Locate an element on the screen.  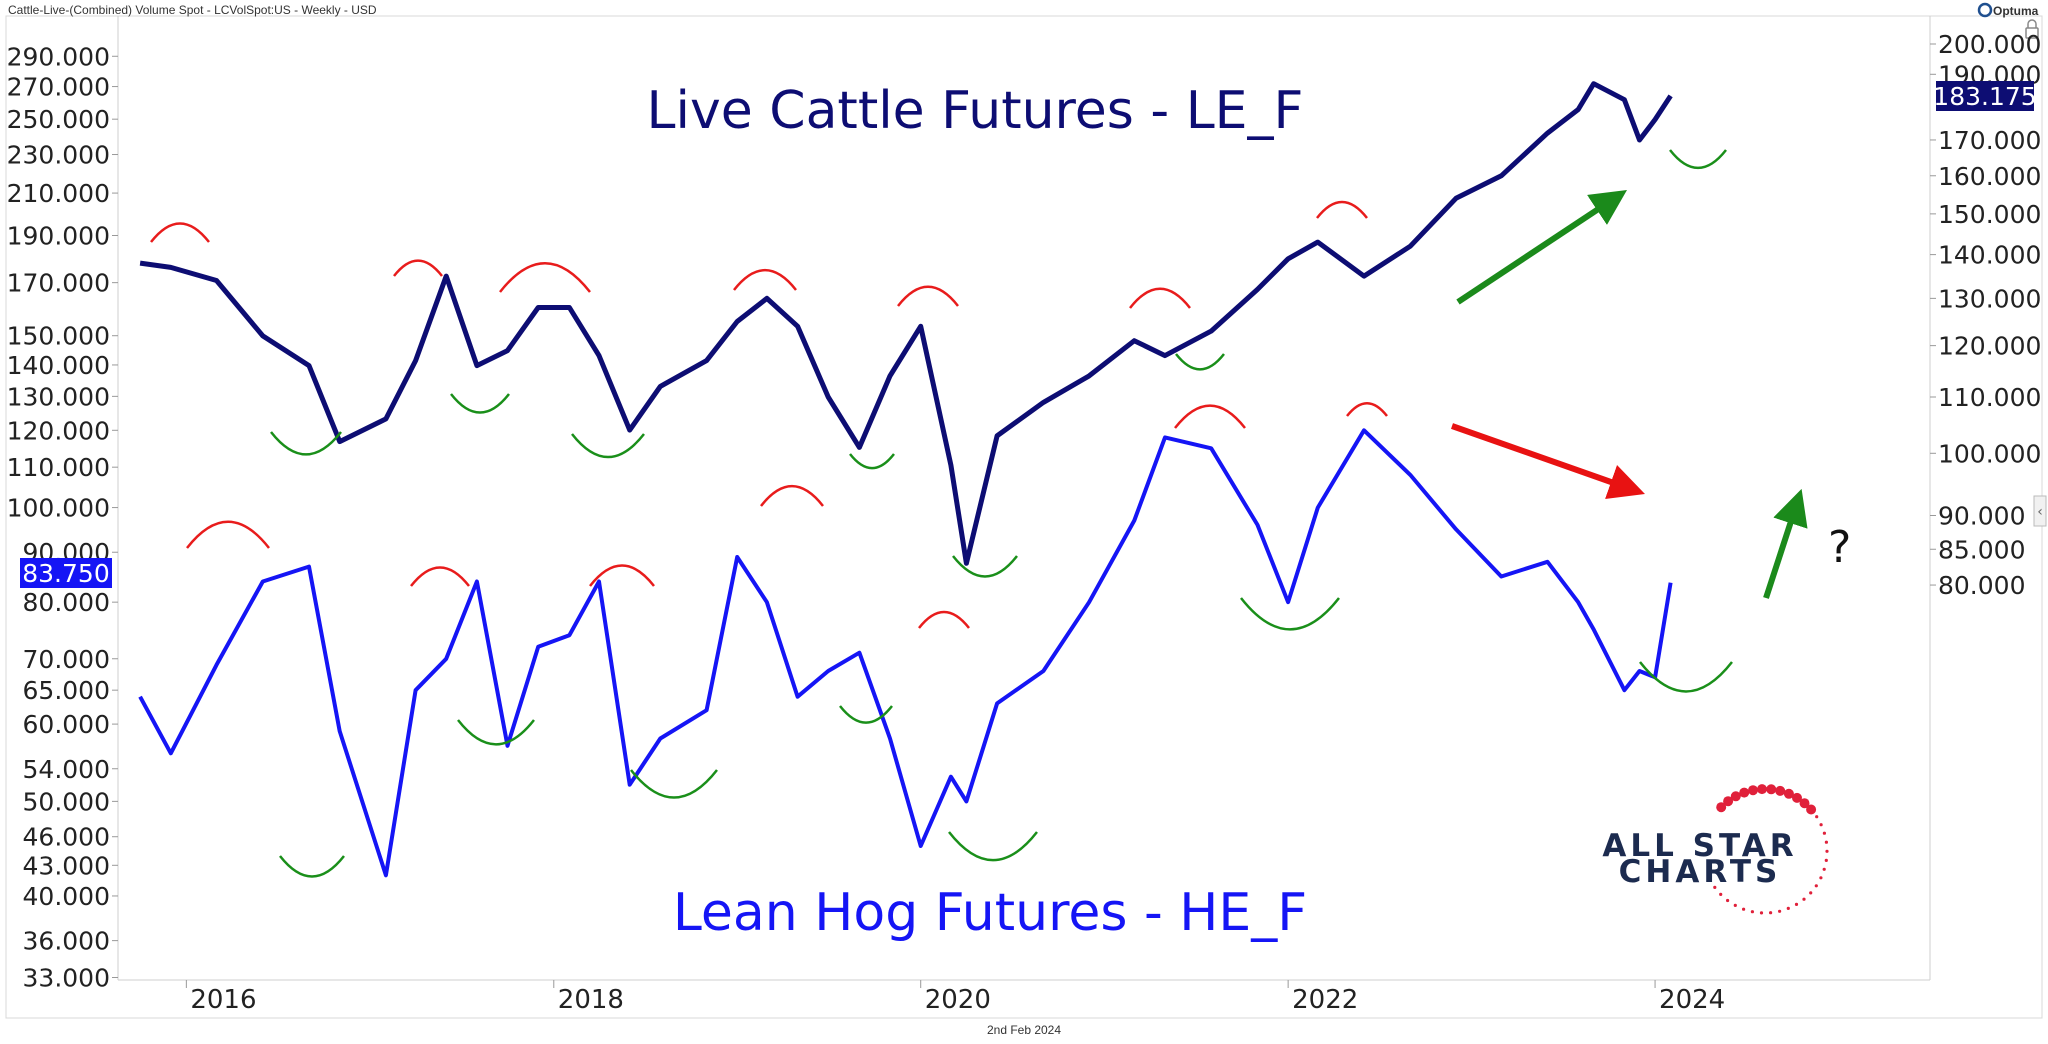
left-tick-label: 170.000 is located at coordinates (58, 283).